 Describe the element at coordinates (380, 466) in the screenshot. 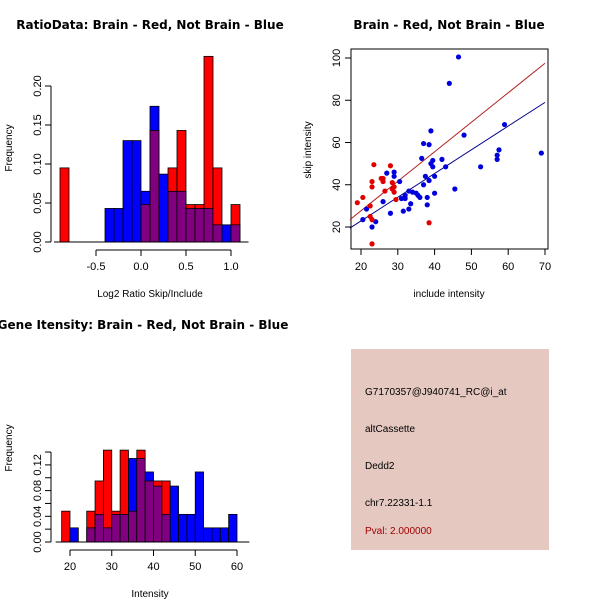

I see `gene-name: Dedd2` at that location.